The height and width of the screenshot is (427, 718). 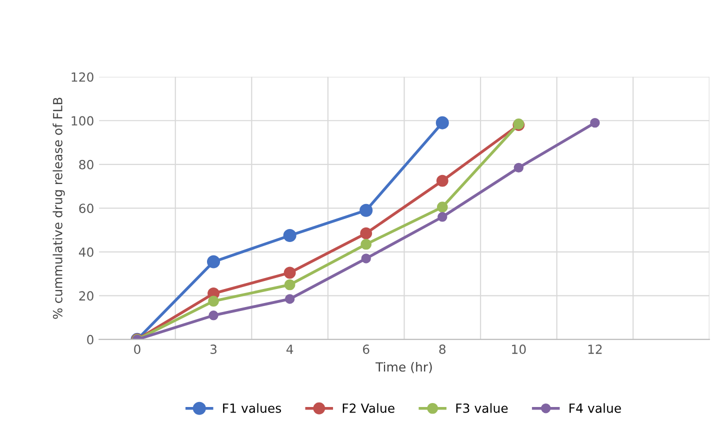 I want to click on legend-label: F3 value, so click(x=482, y=408).